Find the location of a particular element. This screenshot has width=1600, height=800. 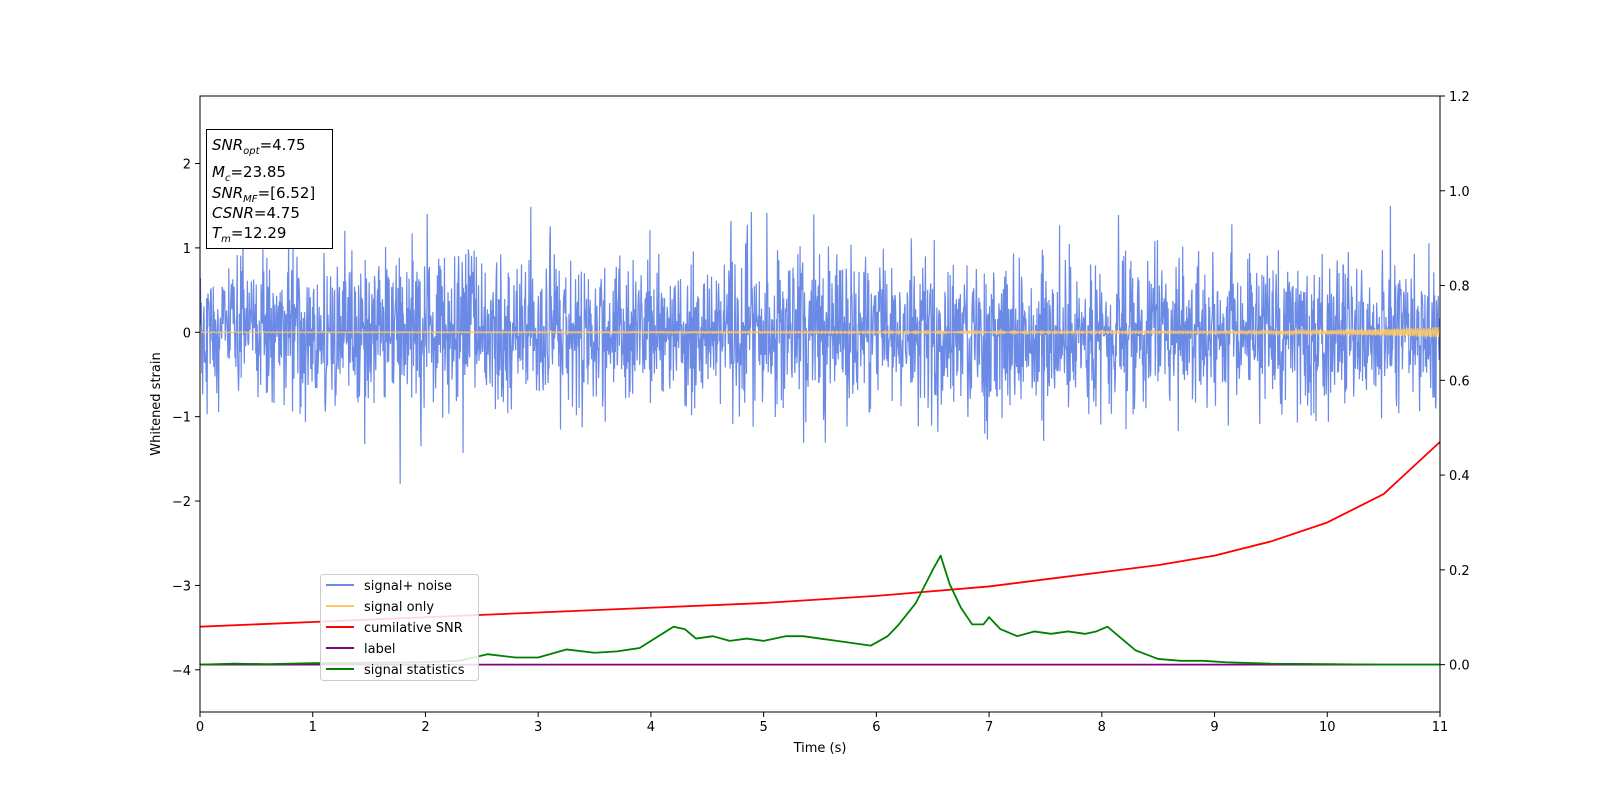

x-tick-label: 7 is located at coordinates (989, 727).